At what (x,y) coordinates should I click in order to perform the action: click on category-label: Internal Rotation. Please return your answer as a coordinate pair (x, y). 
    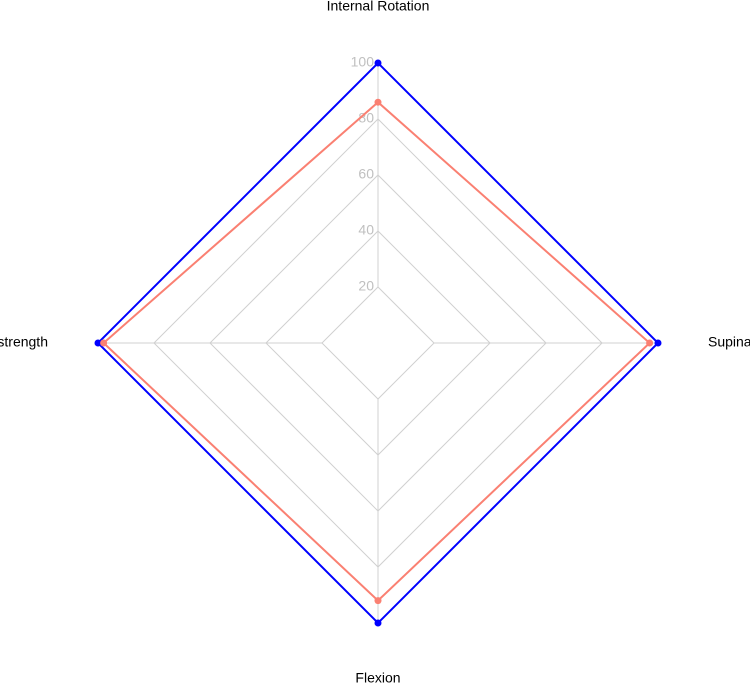
    Looking at the image, I should click on (378, 7).